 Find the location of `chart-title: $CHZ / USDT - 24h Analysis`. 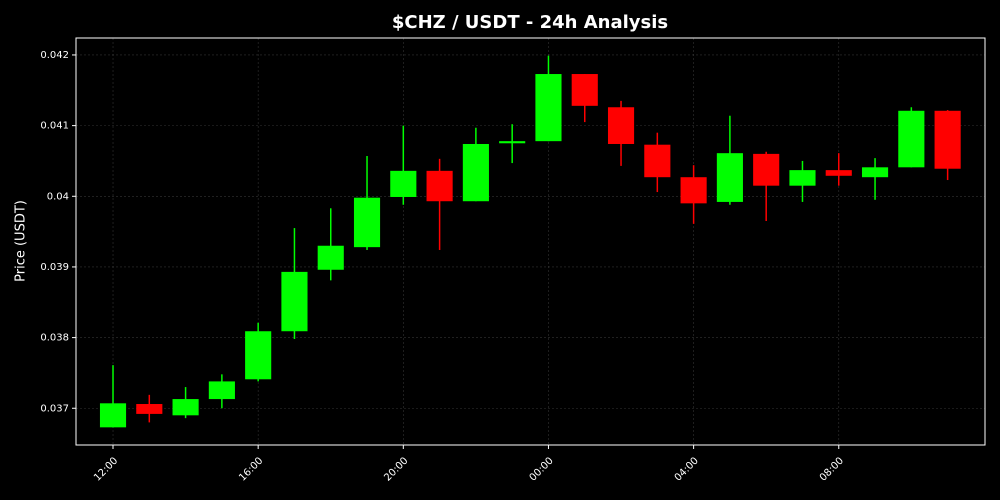

chart-title: $CHZ / USDT - 24h Analysis is located at coordinates (530, 22).